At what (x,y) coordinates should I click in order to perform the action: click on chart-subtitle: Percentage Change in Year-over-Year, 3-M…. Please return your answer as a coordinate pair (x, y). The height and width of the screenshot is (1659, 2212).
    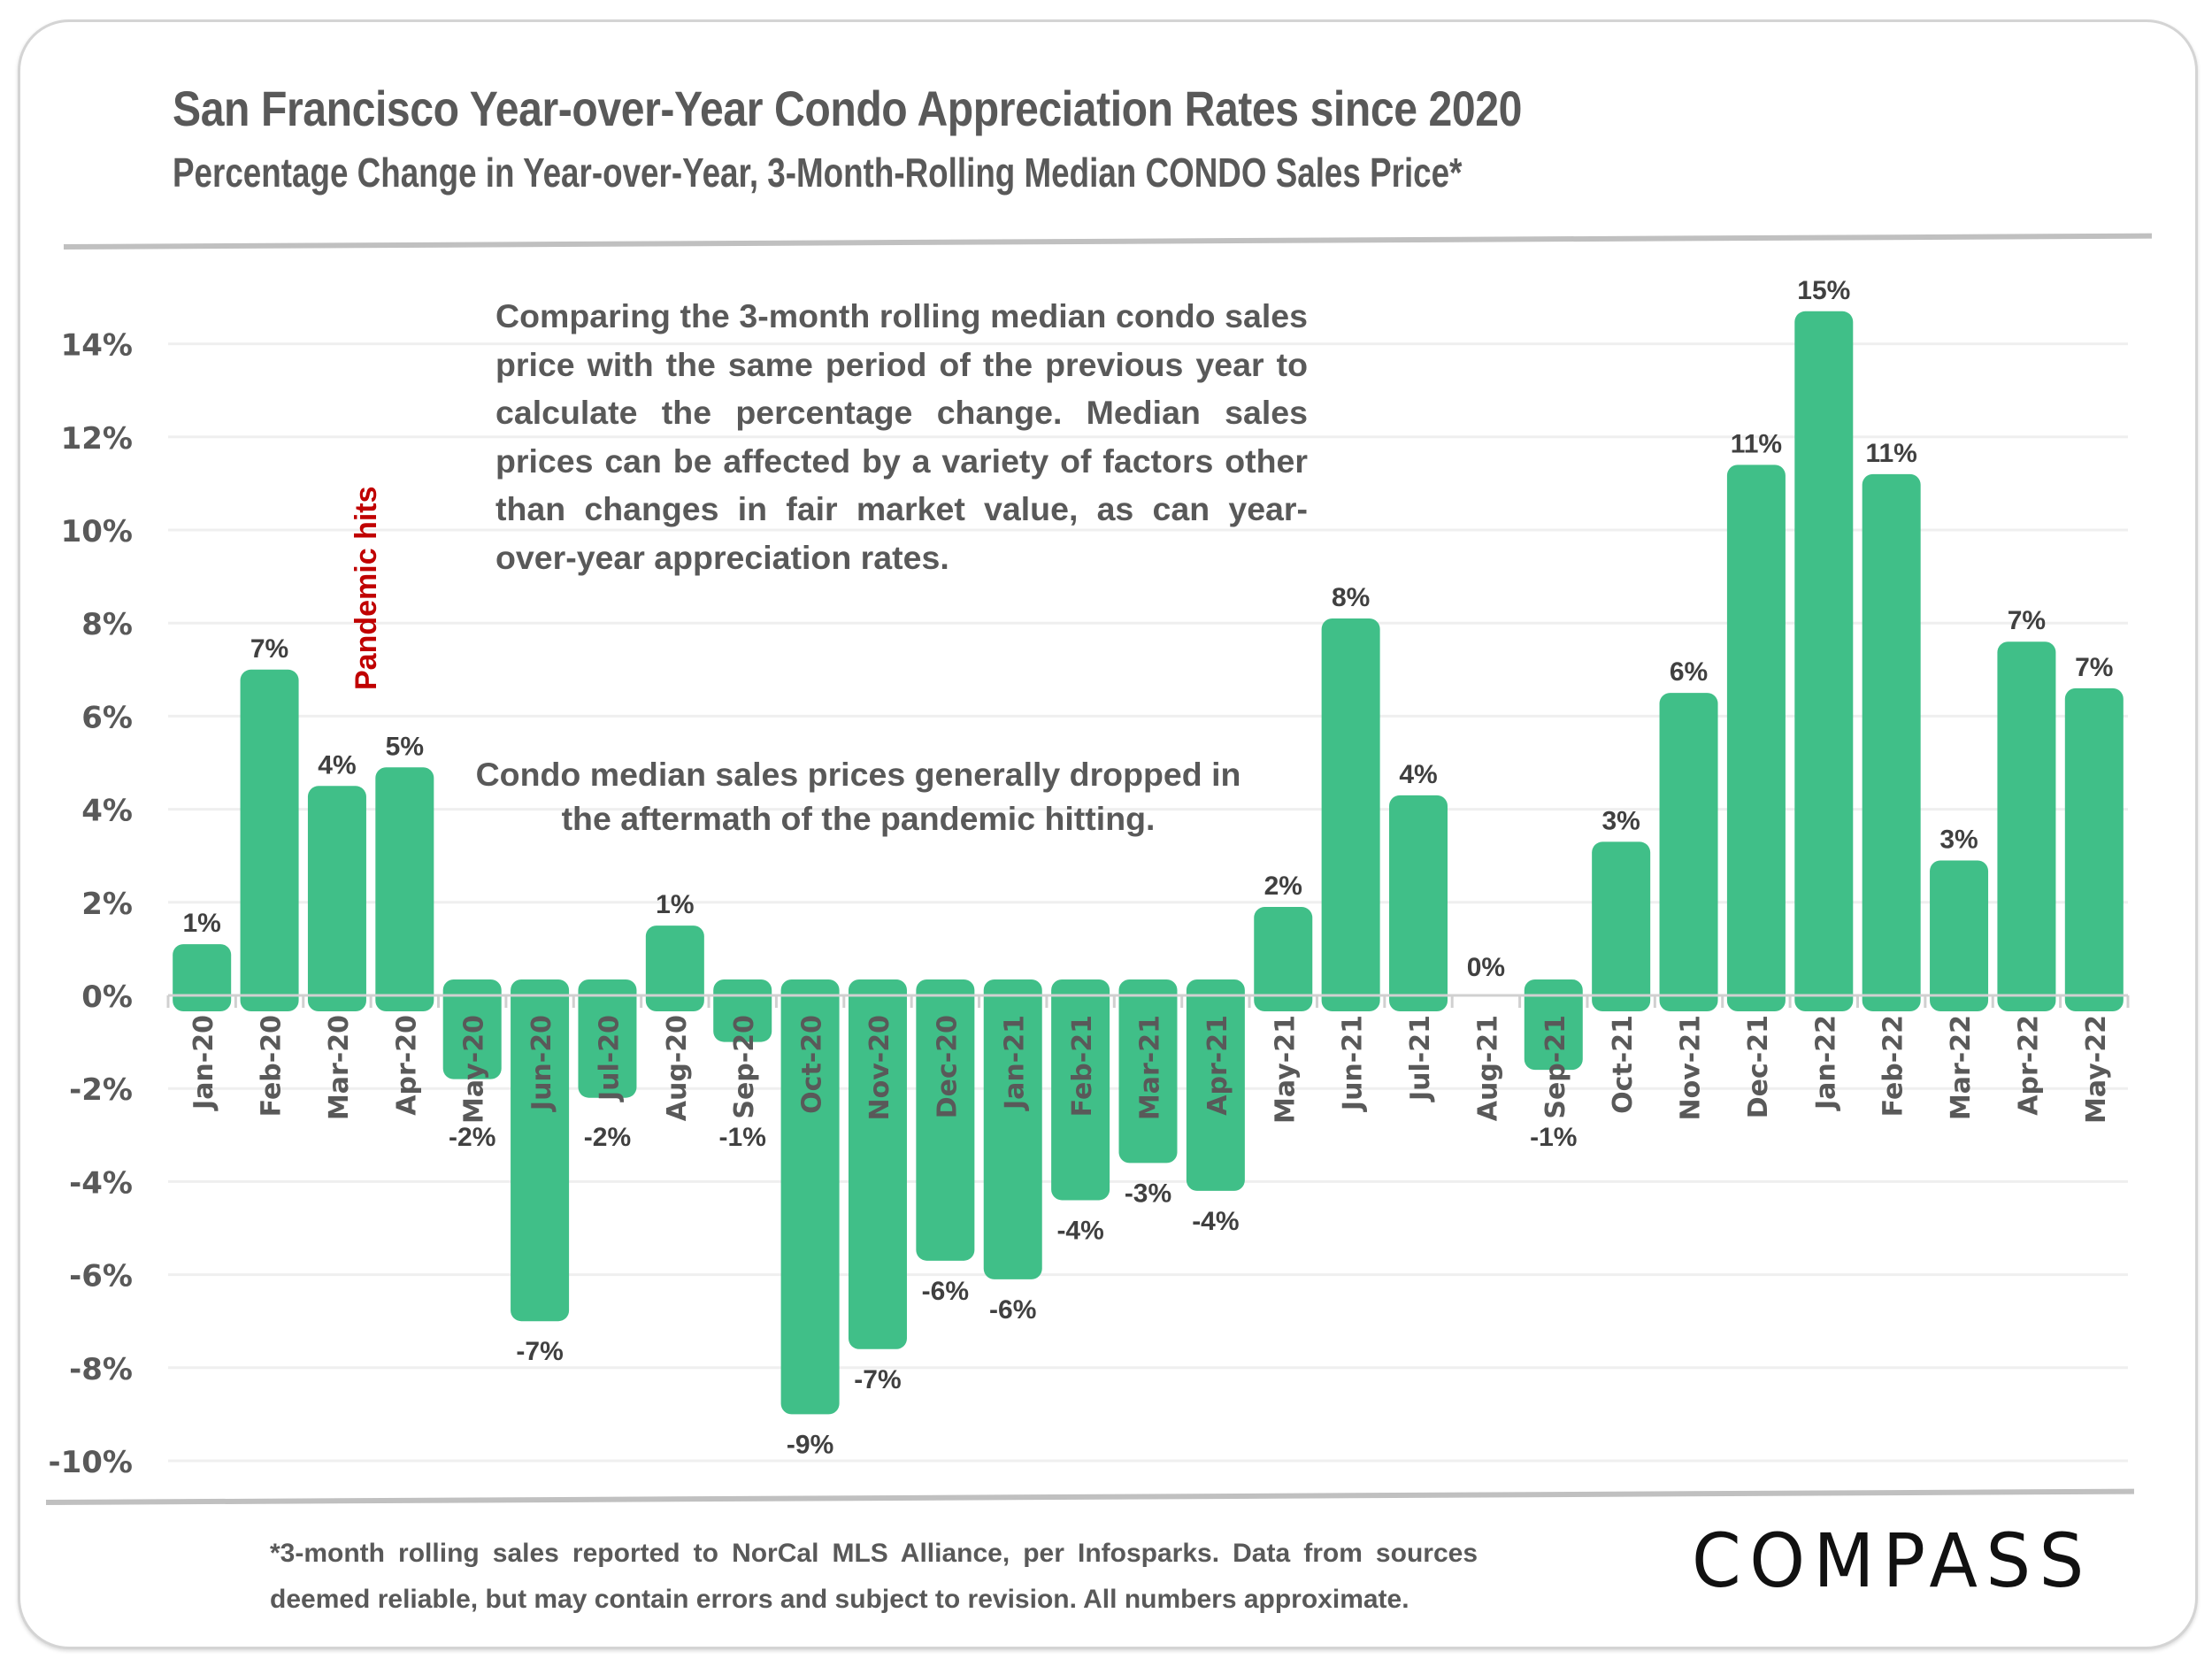
    Looking at the image, I should click on (818, 173).